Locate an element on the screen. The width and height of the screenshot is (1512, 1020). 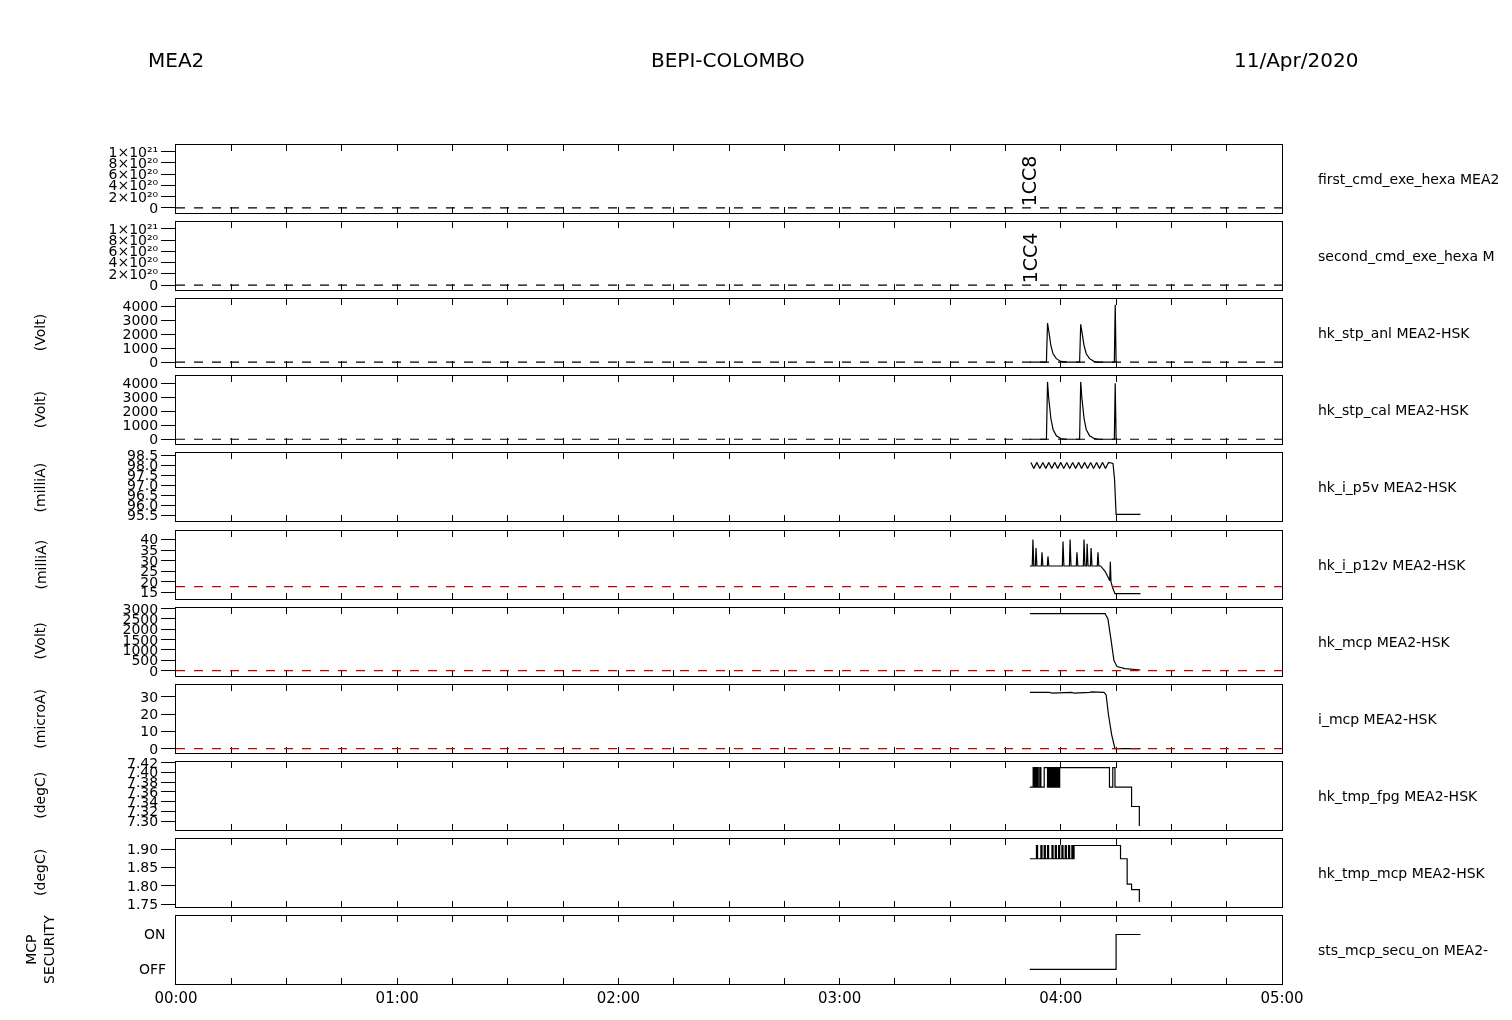
text: ON is located at coordinates (155, 934).